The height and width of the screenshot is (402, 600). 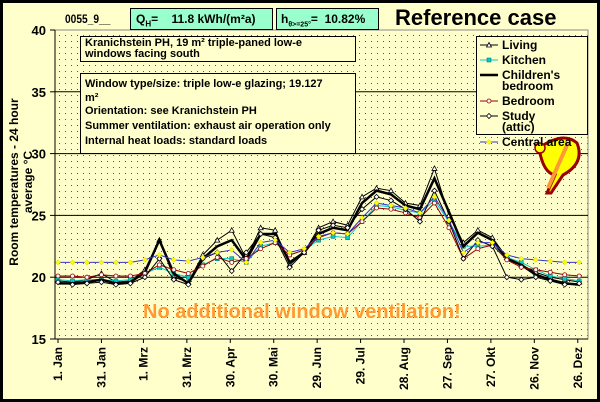 What do you see at coordinates (534, 368) in the screenshot?
I see `x-tick-label: 26. Nov` at bounding box center [534, 368].